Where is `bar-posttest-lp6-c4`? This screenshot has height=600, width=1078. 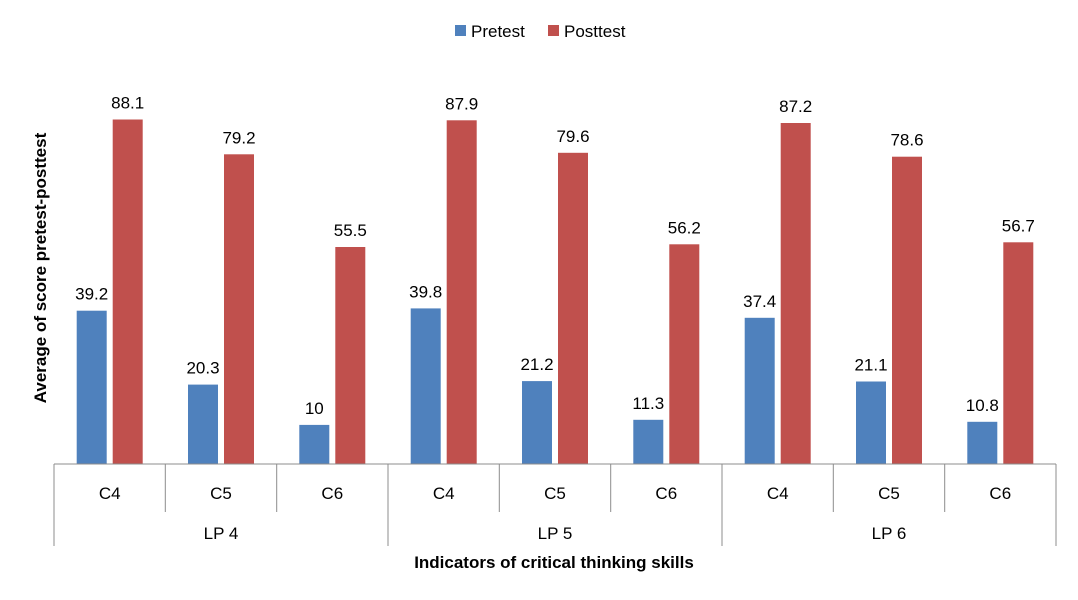 bar-posttest-lp6-c4 is located at coordinates (795, 293).